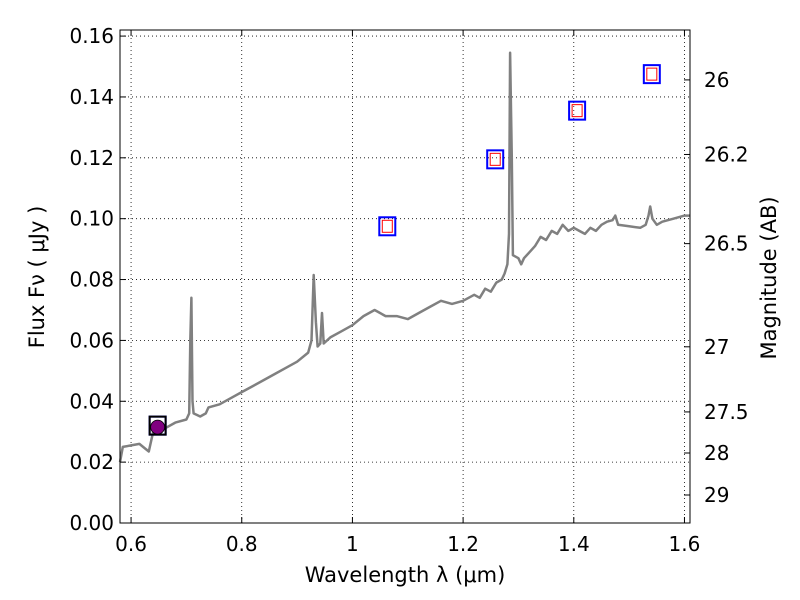 Image resolution: width=800 pixels, height=600 pixels. I want to click on y2-tick-label: 28, so click(716, 453).